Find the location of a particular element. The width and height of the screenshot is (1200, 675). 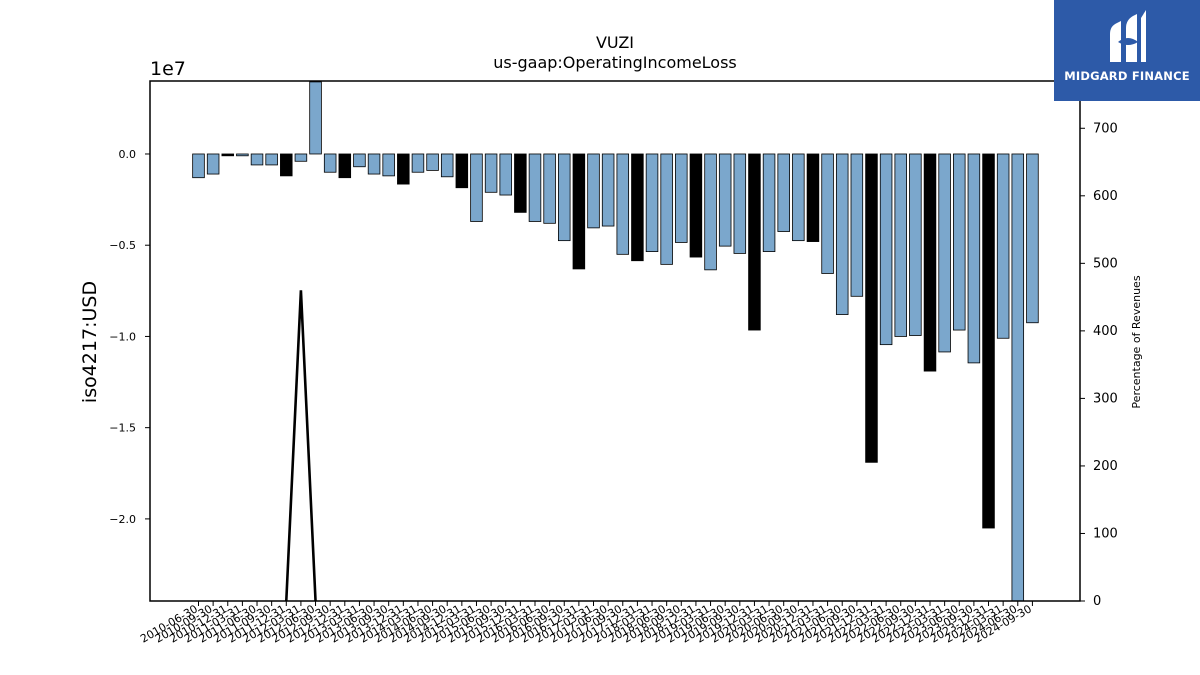

y-tick-label: −2.0 is located at coordinates (122, 519).